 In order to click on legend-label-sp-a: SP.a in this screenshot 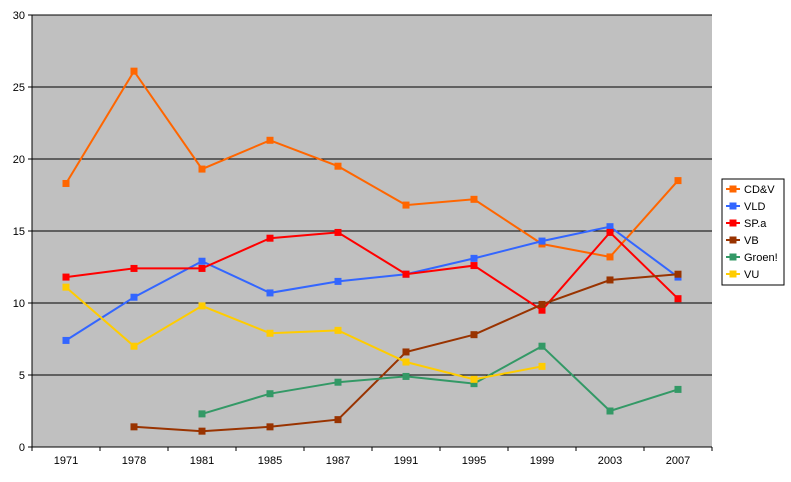, I will do `click(755, 224)`.